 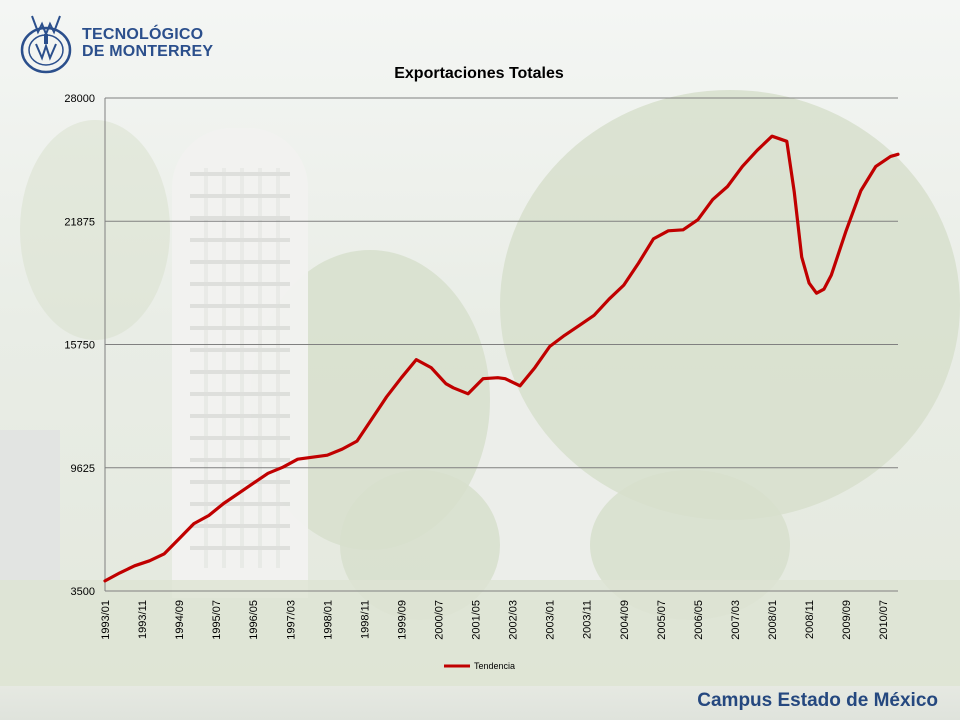 I want to click on x-tick-label: 1998/01, so click(x=328, y=620).